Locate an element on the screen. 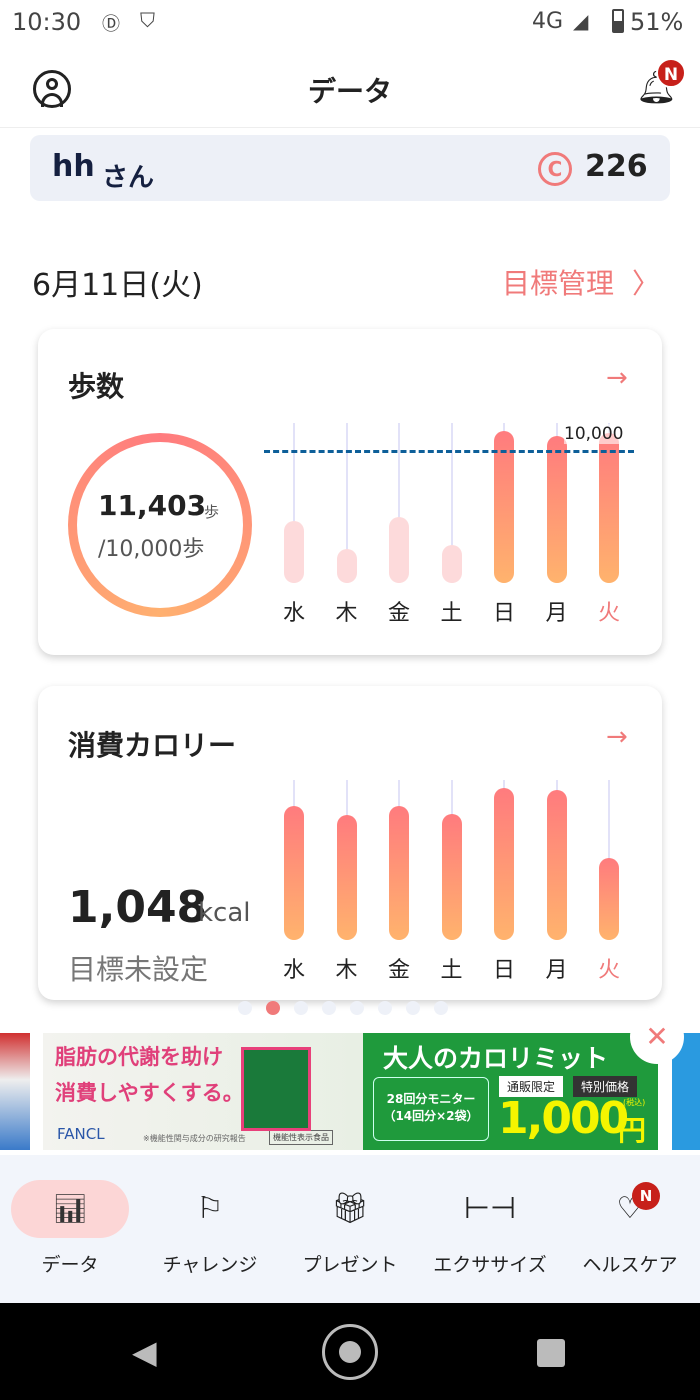 This screenshot has height=1400, width=700. ad-monitor: 28回分モニター （14回分×2袋） is located at coordinates (431, 1109).